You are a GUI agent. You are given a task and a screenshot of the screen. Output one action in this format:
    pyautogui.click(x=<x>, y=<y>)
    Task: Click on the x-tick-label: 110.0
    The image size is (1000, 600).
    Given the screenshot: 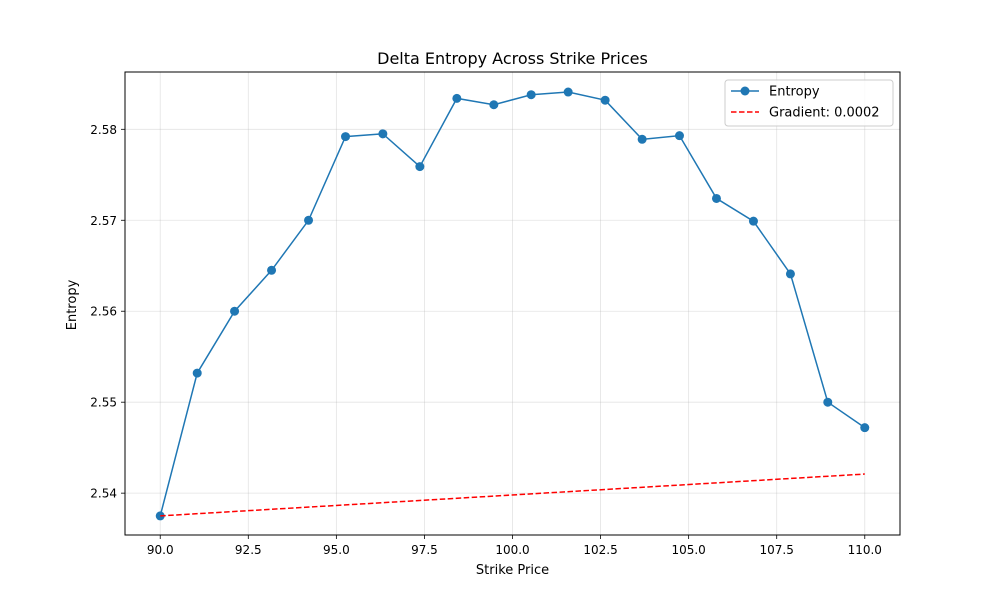 What is the action you would take?
    pyautogui.click(x=865, y=550)
    